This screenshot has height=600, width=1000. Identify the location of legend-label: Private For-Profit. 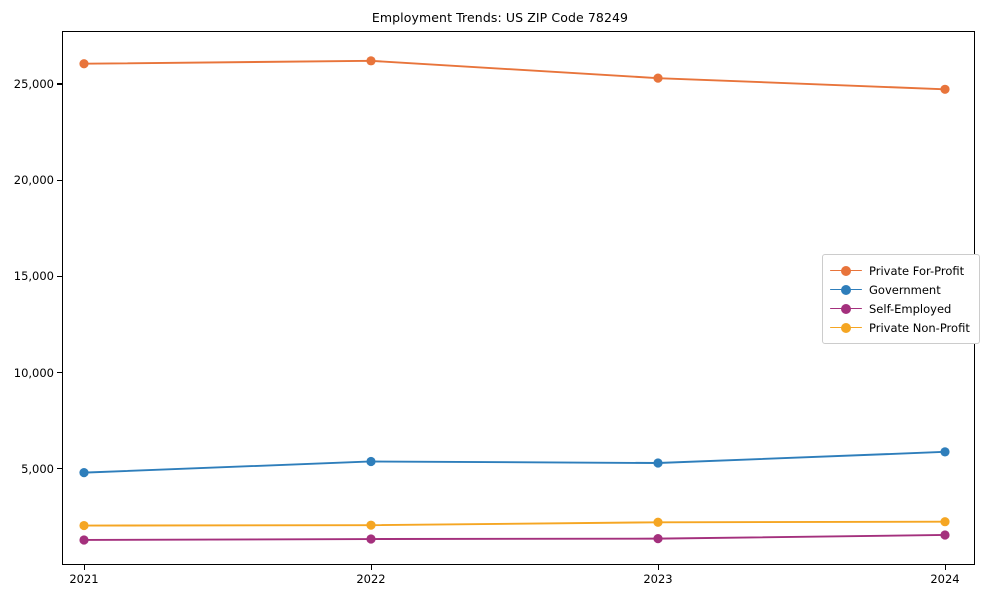
(917, 270).